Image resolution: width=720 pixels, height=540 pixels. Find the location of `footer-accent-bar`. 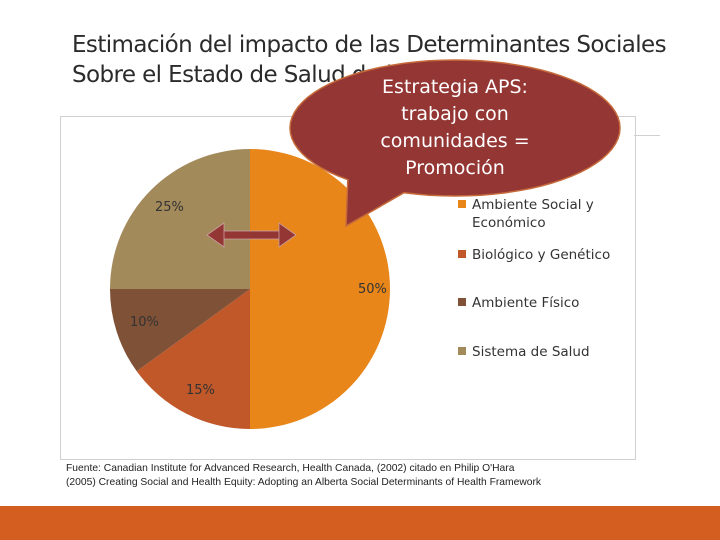

footer-accent-bar is located at coordinates (360, 523).